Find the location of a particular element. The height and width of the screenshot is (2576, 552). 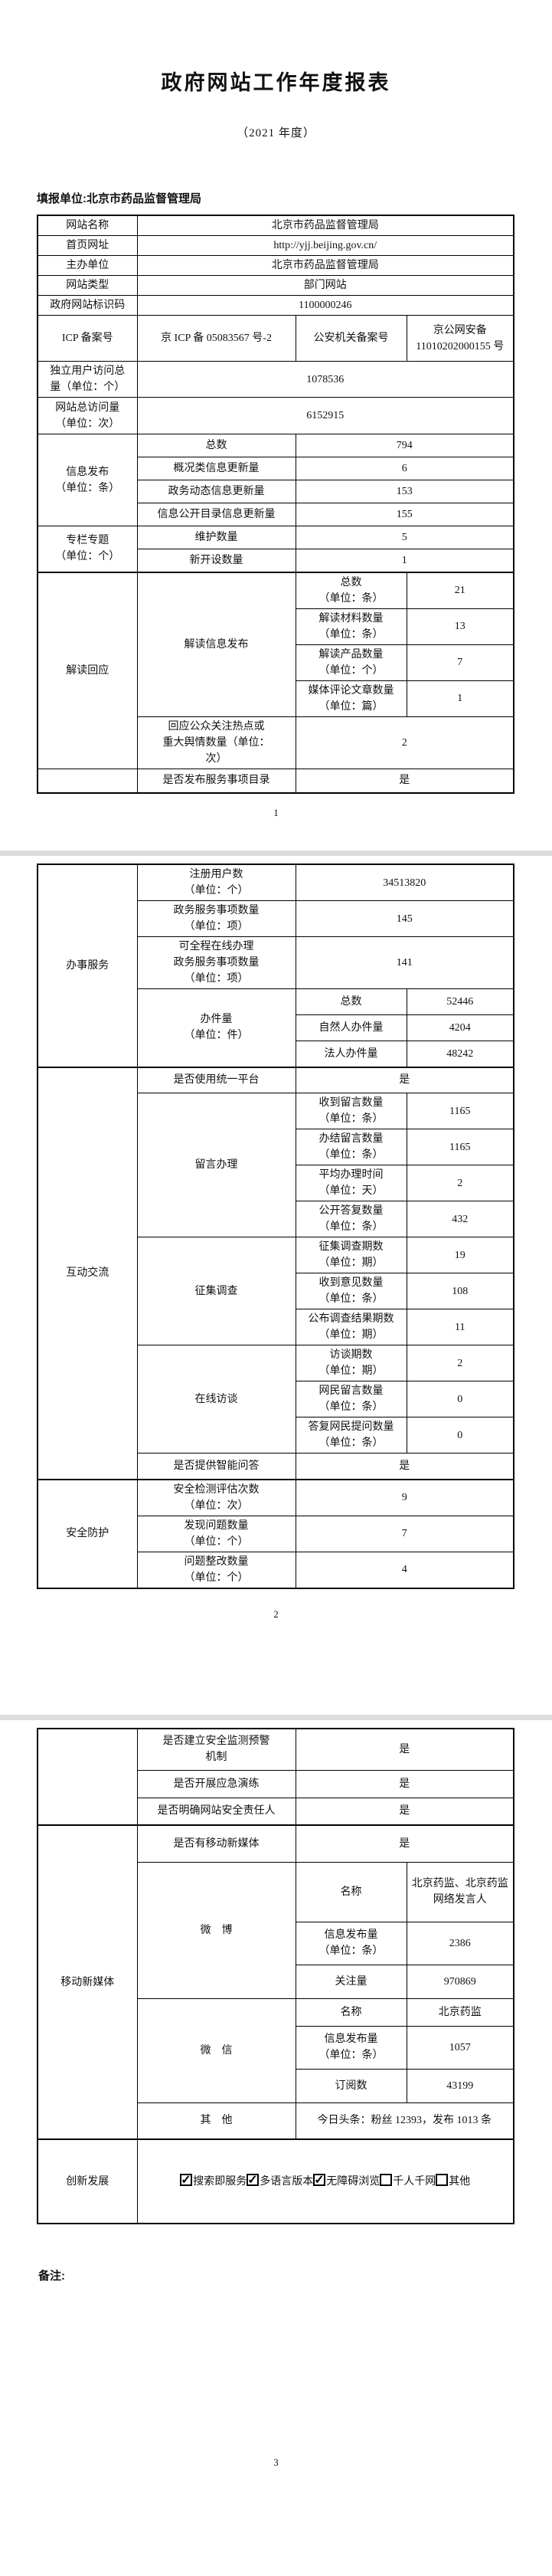

interpret-material-label-cell: 解读材料数量 （单位：条） is located at coordinates (351, 626).